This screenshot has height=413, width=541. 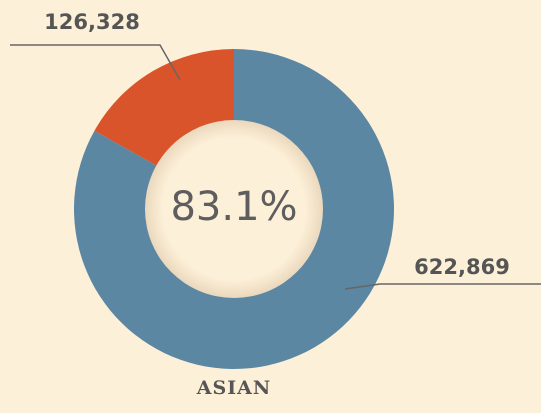 I want to click on center-label: 83.1%, so click(x=233, y=207).